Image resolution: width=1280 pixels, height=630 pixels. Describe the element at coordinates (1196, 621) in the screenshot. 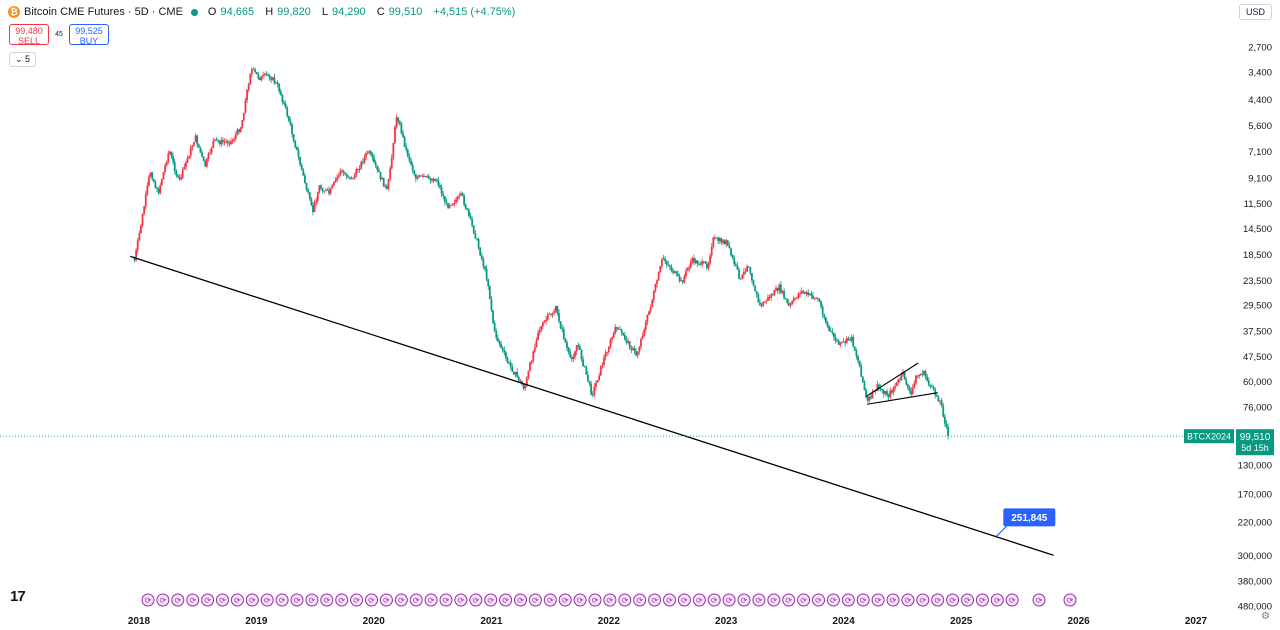

I see `time-tick-9: 2027` at that location.